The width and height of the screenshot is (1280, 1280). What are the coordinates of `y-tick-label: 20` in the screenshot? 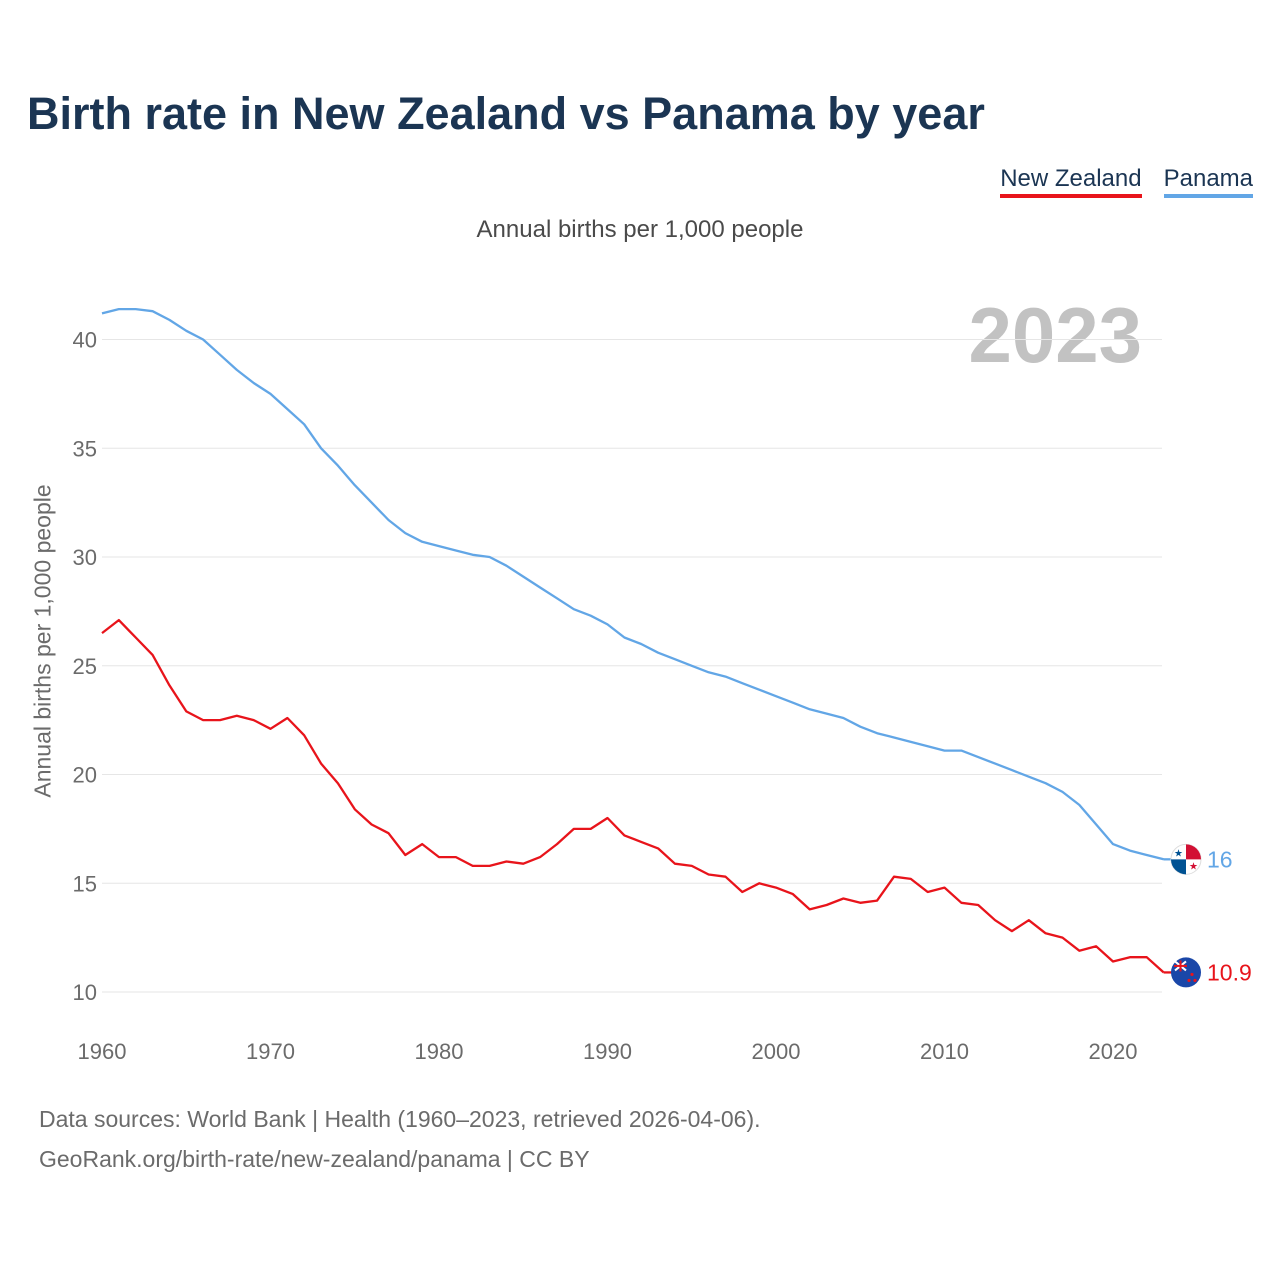 It's located at (85, 775).